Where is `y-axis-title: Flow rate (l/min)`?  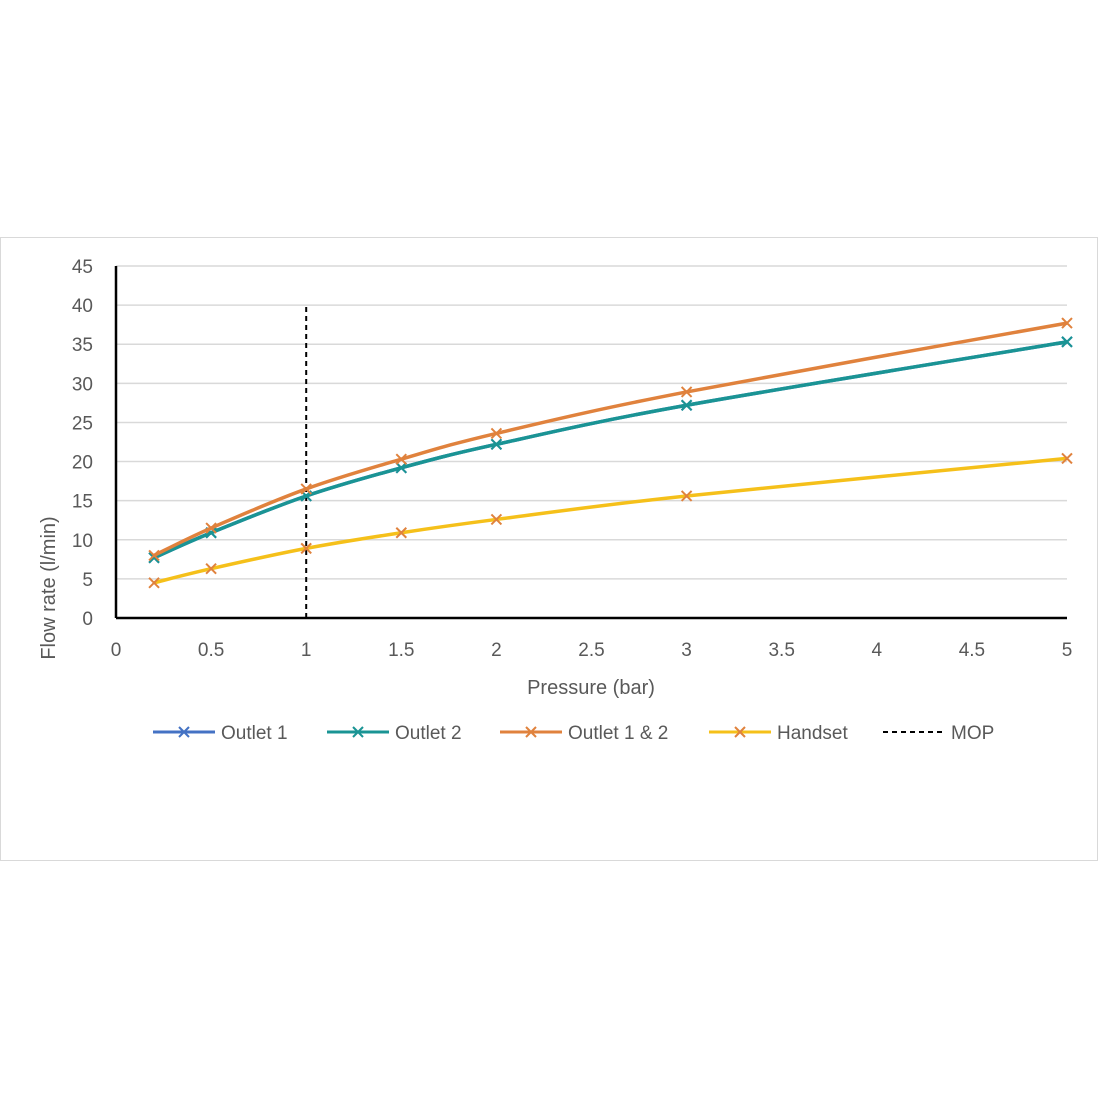 y-axis-title: Flow rate (l/min) is located at coordinates (49, 587).